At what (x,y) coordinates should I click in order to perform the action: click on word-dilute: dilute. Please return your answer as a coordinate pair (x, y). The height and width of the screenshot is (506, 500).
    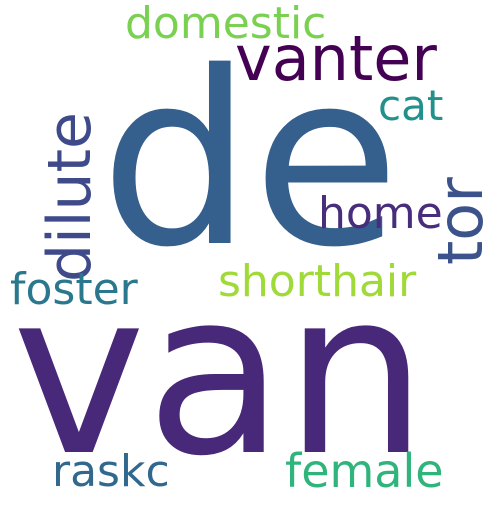
    Looking at the image, I should click on (70, 197).